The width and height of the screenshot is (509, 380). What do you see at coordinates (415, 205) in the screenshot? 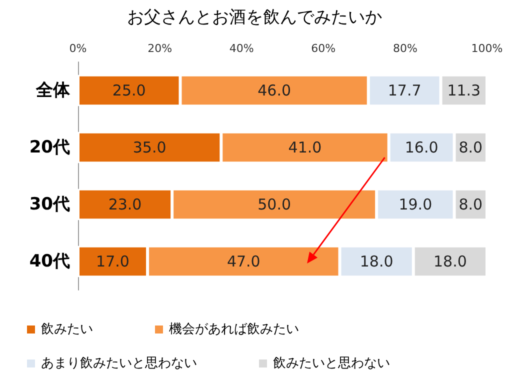
I see `data-label: 19.0` at bounding box center [415, 205].